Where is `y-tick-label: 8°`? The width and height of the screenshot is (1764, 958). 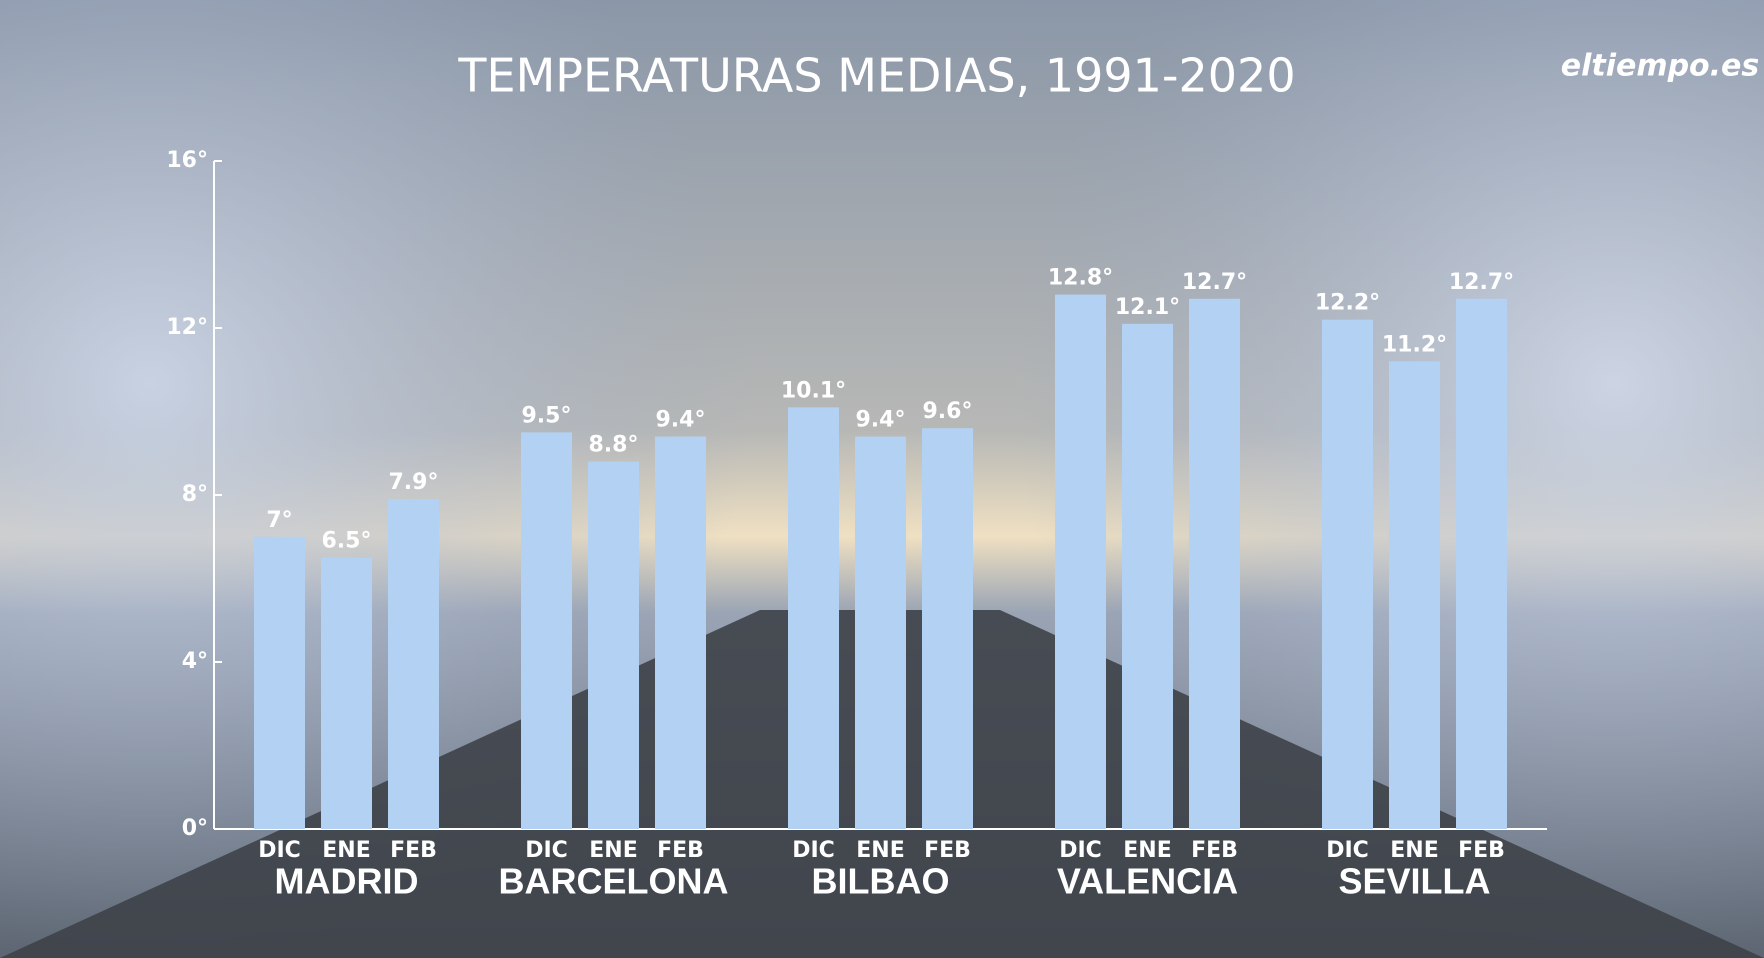 y-tick-label: 8° is located at coordinates (195, 494).